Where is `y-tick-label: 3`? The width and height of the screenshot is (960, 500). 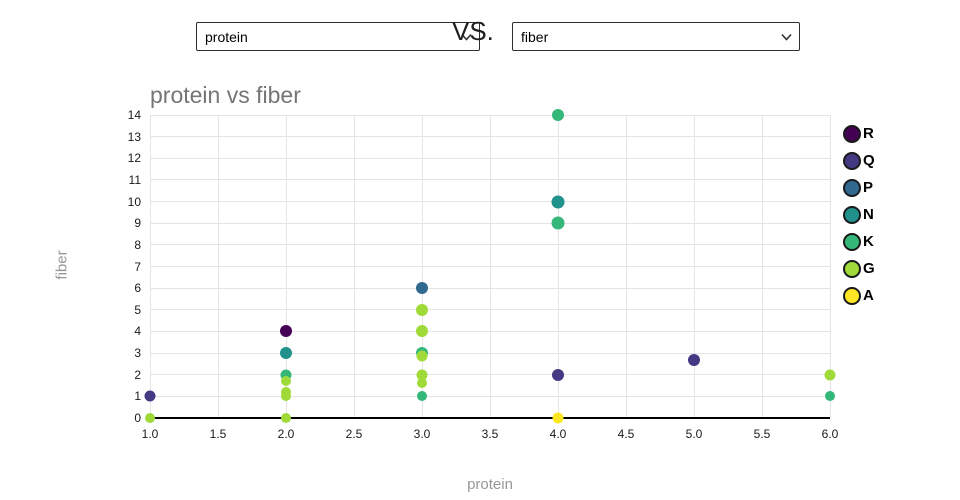
y-tick-label: 3 is located at coordinates (137, 353).